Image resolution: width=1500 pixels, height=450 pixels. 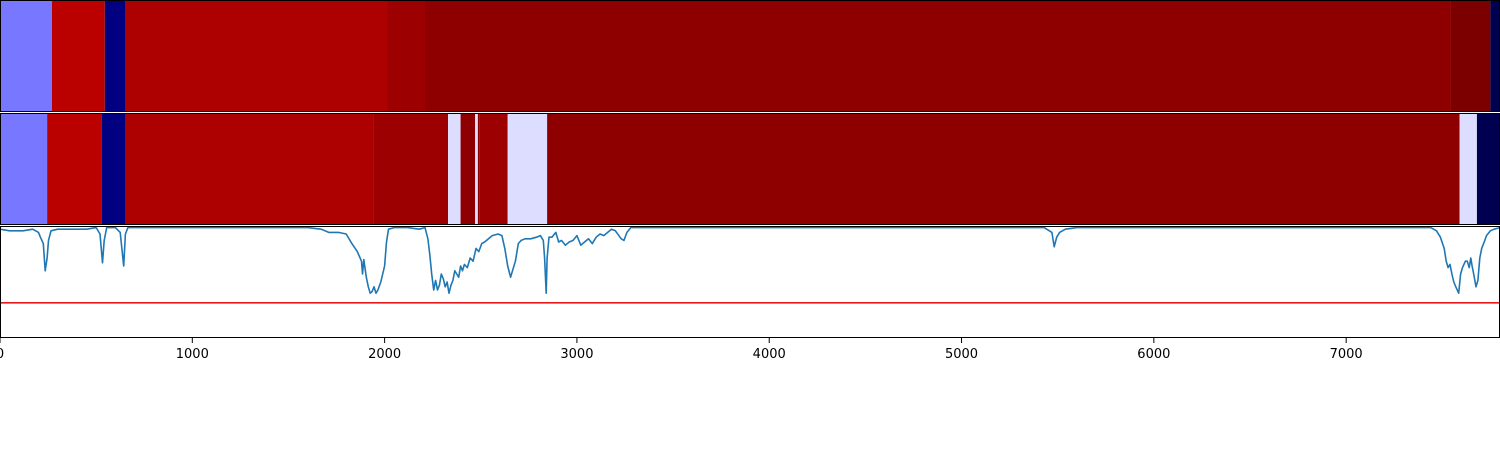 I want to click on x-tick-label: 7000, so click(x=1346, y=354).